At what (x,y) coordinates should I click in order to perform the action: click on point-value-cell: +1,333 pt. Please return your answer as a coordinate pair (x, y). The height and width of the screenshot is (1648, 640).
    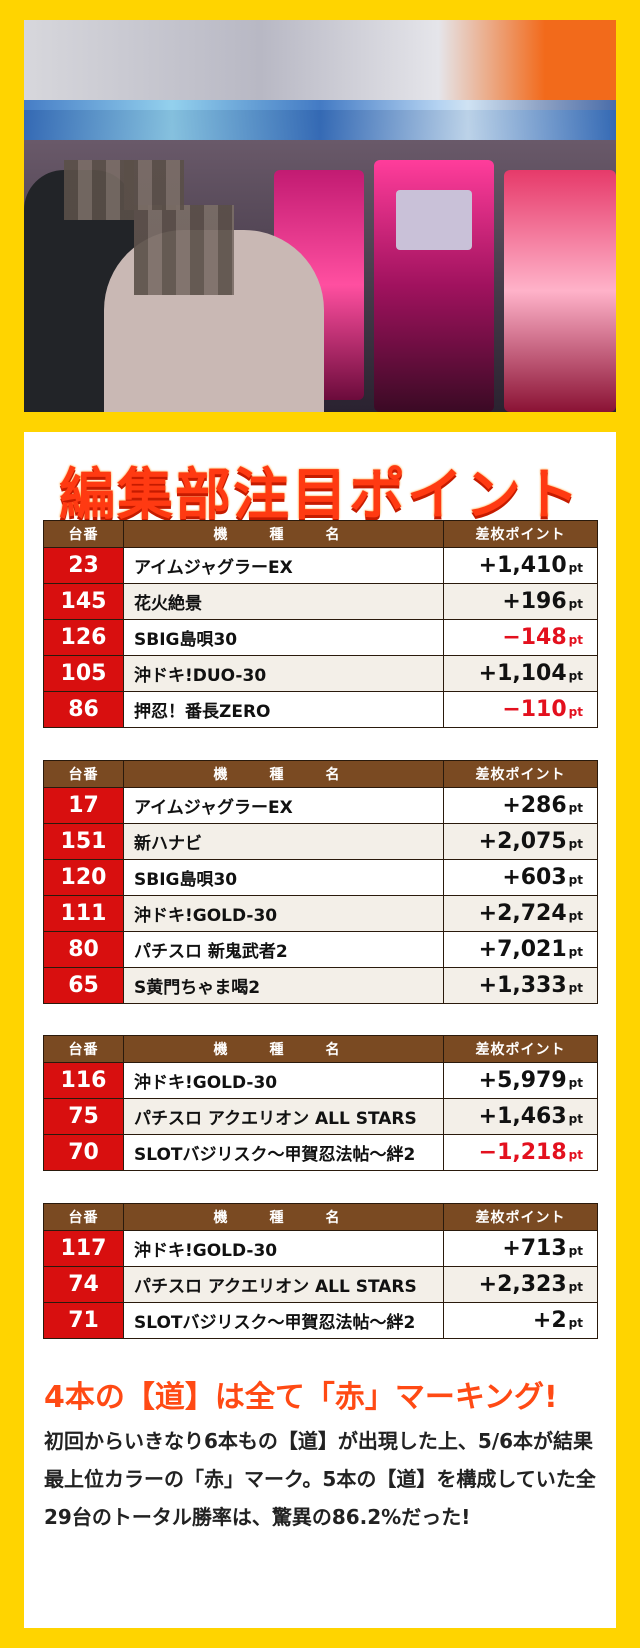
    Looking at the image, I should click on (520, 985).